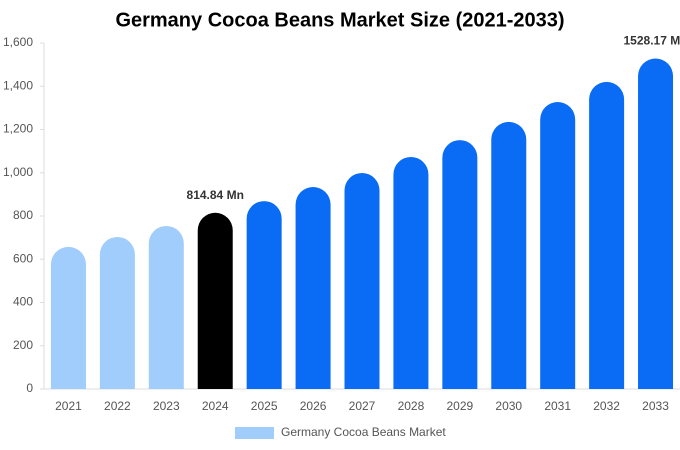 The image size is (680, 450). Describe the element at coordinates (215, 406) in the screenshot. I see `x-tick-label: 2024` at that location.